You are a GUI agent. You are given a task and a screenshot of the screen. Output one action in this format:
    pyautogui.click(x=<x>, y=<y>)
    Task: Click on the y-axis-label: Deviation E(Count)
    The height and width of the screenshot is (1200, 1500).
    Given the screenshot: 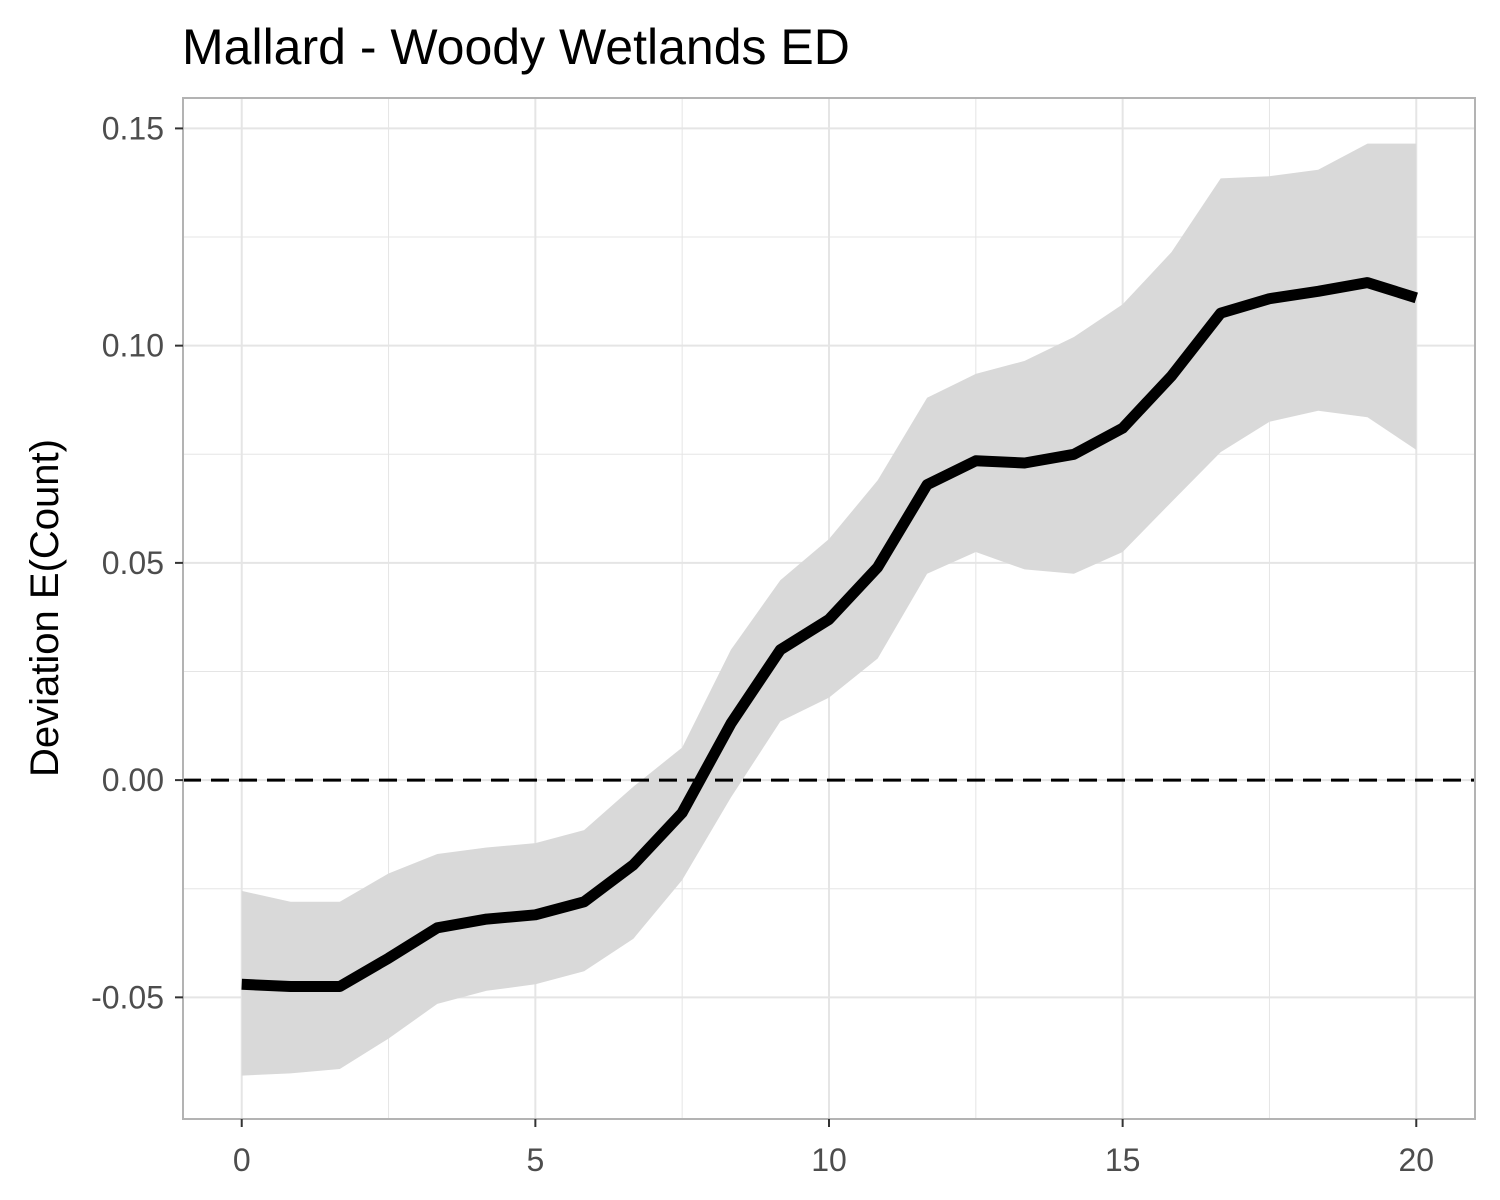 What is the action you would take?
    pyautogui.click(x=45, y=608)
    